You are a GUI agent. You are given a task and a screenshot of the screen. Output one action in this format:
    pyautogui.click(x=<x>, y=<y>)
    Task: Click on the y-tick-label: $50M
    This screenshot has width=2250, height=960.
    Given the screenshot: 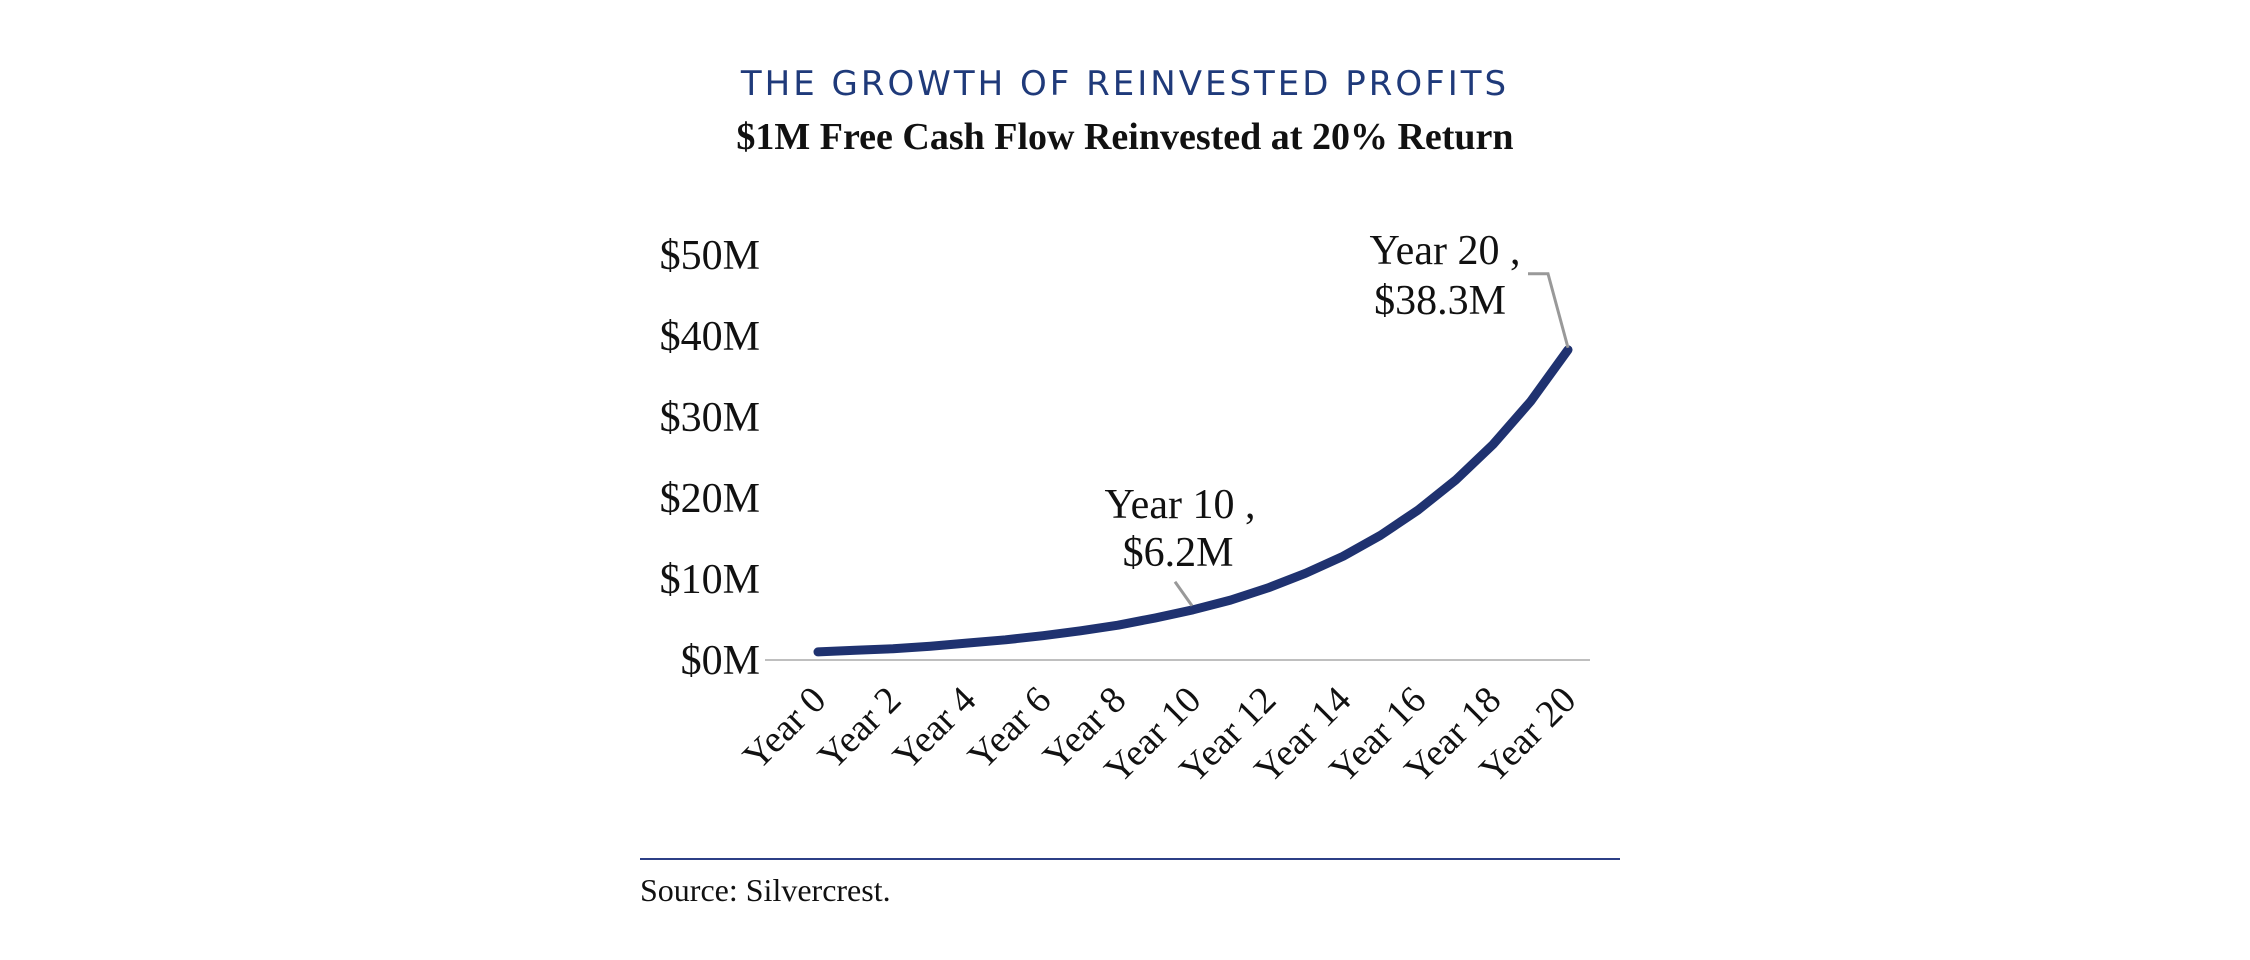 What is the action you would take?
    pyautogui.click(x=710, y=256)
    